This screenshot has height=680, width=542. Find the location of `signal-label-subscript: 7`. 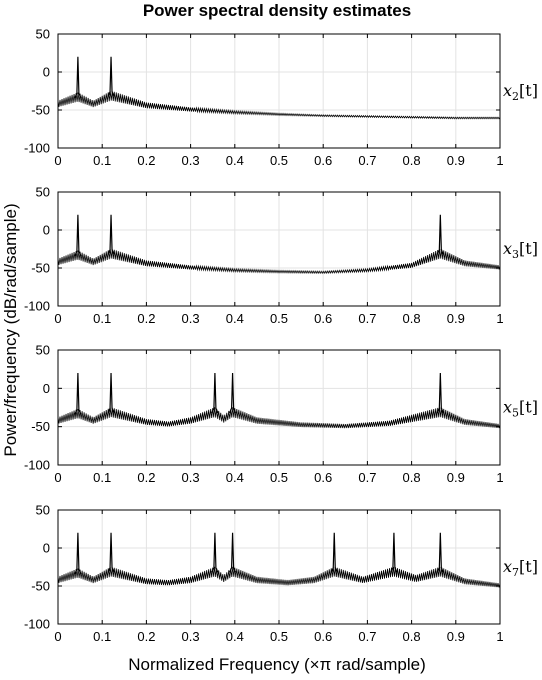

signal-label-subscript: 7 is located at coordinates (515, 572).